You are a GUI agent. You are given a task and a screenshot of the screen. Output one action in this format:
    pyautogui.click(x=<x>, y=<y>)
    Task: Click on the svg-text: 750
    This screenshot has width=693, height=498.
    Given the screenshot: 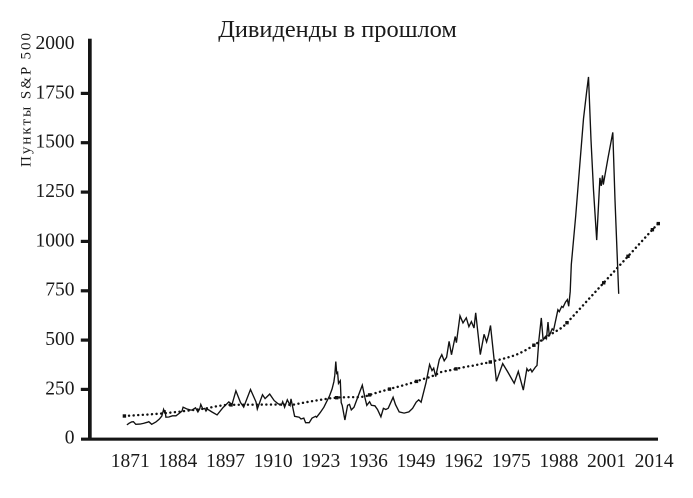 What is the action you would take?
    pyautogui.click(x=59, y=290)
    